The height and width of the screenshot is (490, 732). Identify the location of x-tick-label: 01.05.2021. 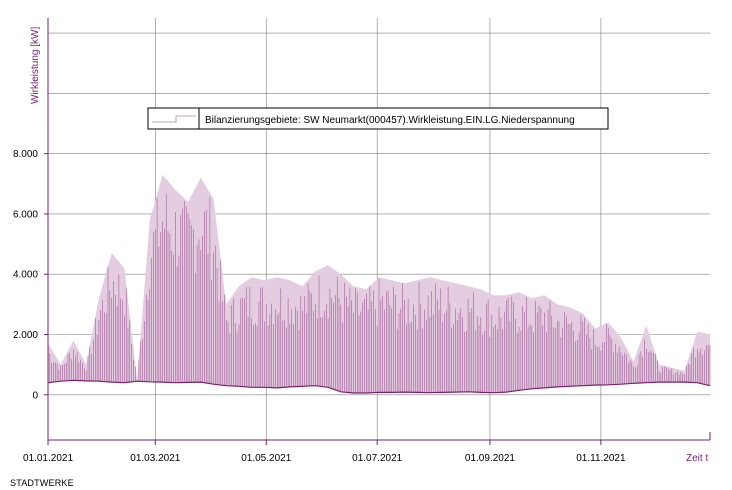
(266, 458).